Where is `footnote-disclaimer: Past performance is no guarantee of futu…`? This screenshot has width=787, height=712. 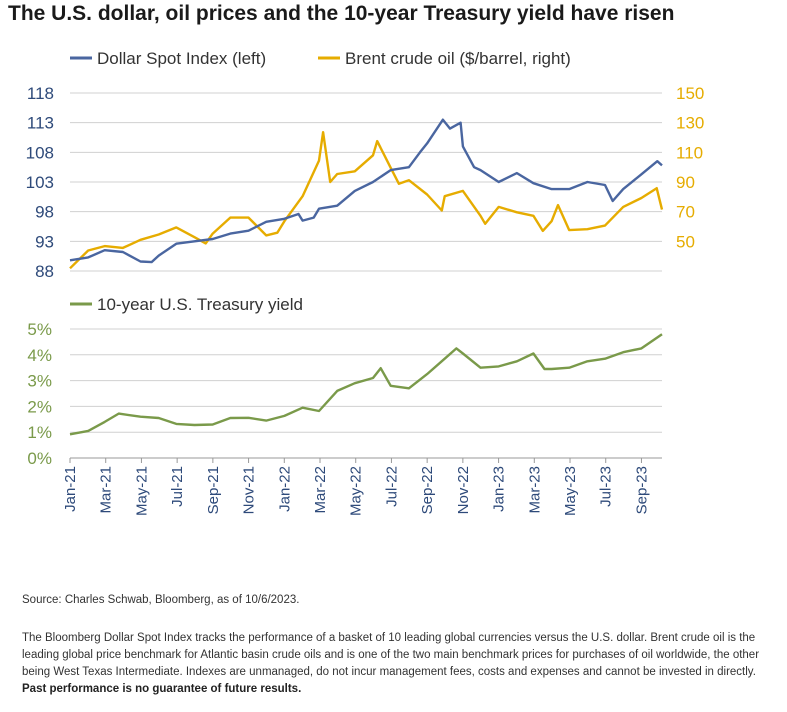 footnote-disclaimer: Past performance is no guarantee of futu… is located at coordinates (162, 689).